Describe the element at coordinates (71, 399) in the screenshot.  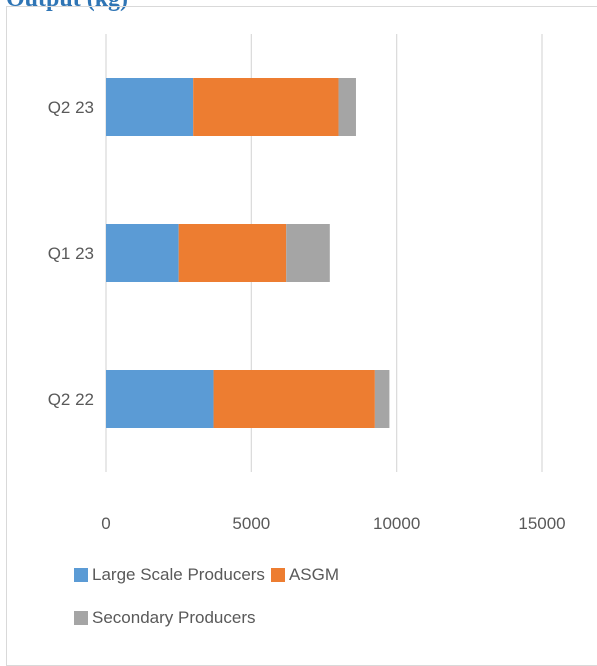
I see `y-tick-label-0: Q2 22` at that location.